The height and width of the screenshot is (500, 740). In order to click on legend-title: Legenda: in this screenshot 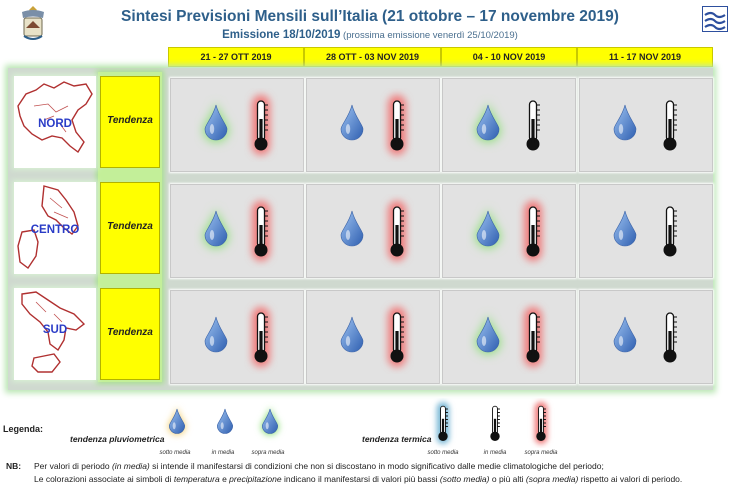, I will do `click(23, 429)`.